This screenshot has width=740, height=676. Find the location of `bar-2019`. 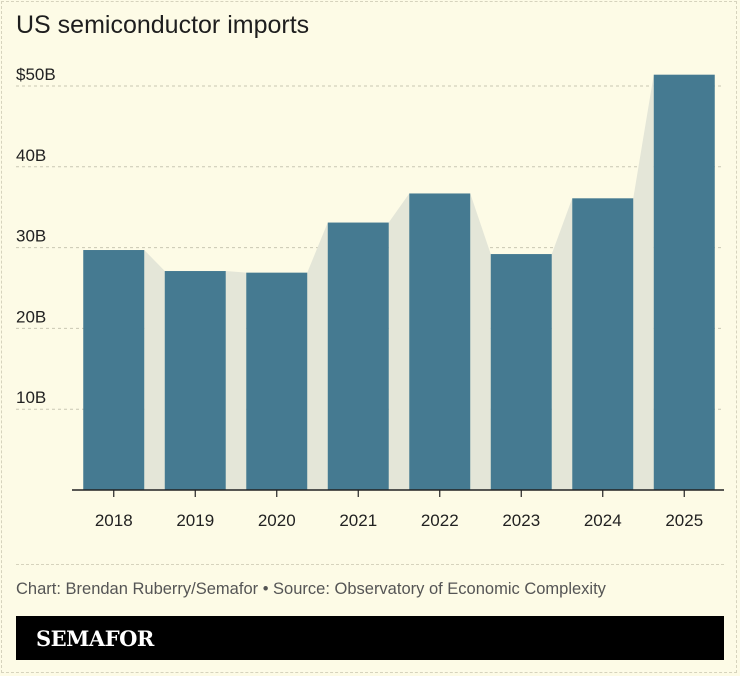

bar-2019 is located at coordinates (195, 380).